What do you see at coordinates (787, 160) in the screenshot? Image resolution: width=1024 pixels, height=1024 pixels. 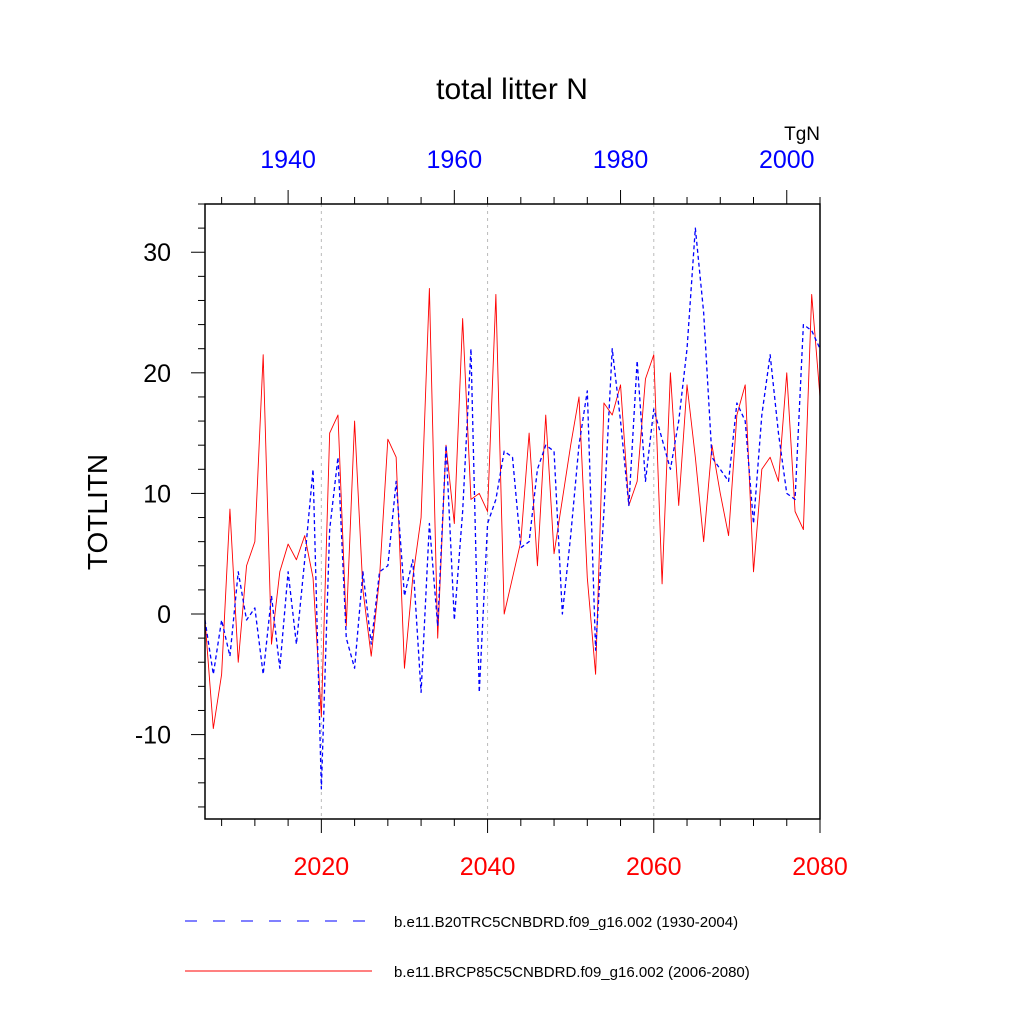 I see `x-top-tick-label: 2000` at bounding box center [787, 160].